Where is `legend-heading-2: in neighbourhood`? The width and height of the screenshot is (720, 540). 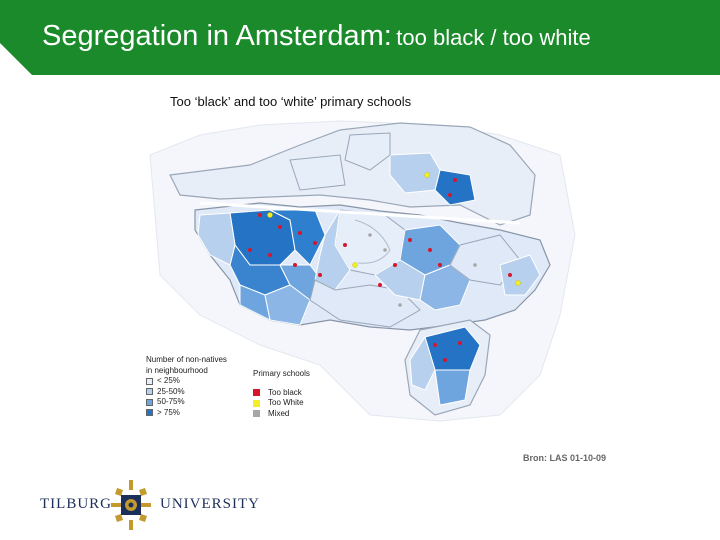 legend-heading-2: in neighbourhood is located at coordinates (177, 370).